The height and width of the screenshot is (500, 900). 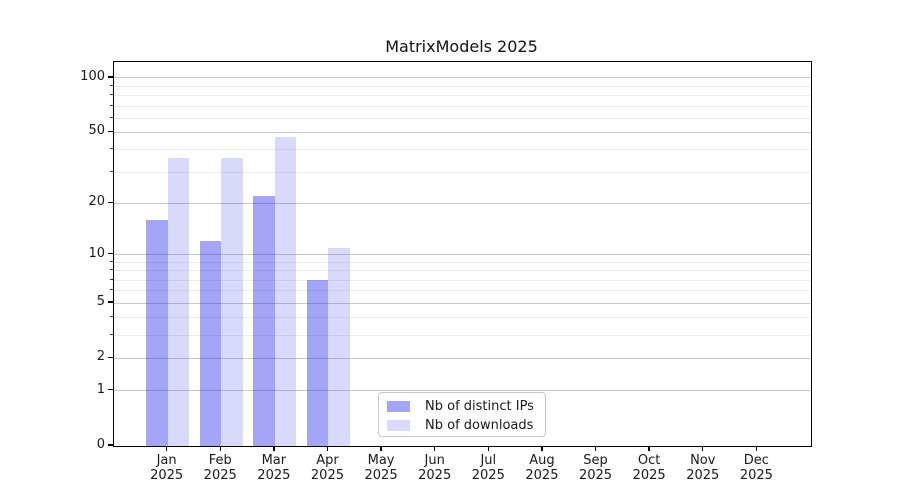 What do you see at coordinates (220, 468) in the screenshot?
I see `x-tick-label: Feb 2025` at bounding box center [220, 468].